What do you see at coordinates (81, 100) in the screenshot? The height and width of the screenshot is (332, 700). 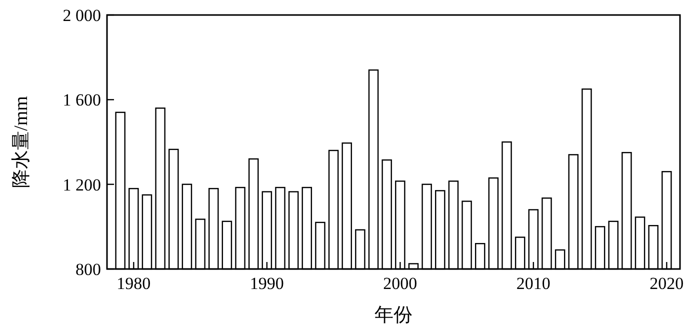 I see `y-tick-label: 1 600` at bounding box center [81, 100].